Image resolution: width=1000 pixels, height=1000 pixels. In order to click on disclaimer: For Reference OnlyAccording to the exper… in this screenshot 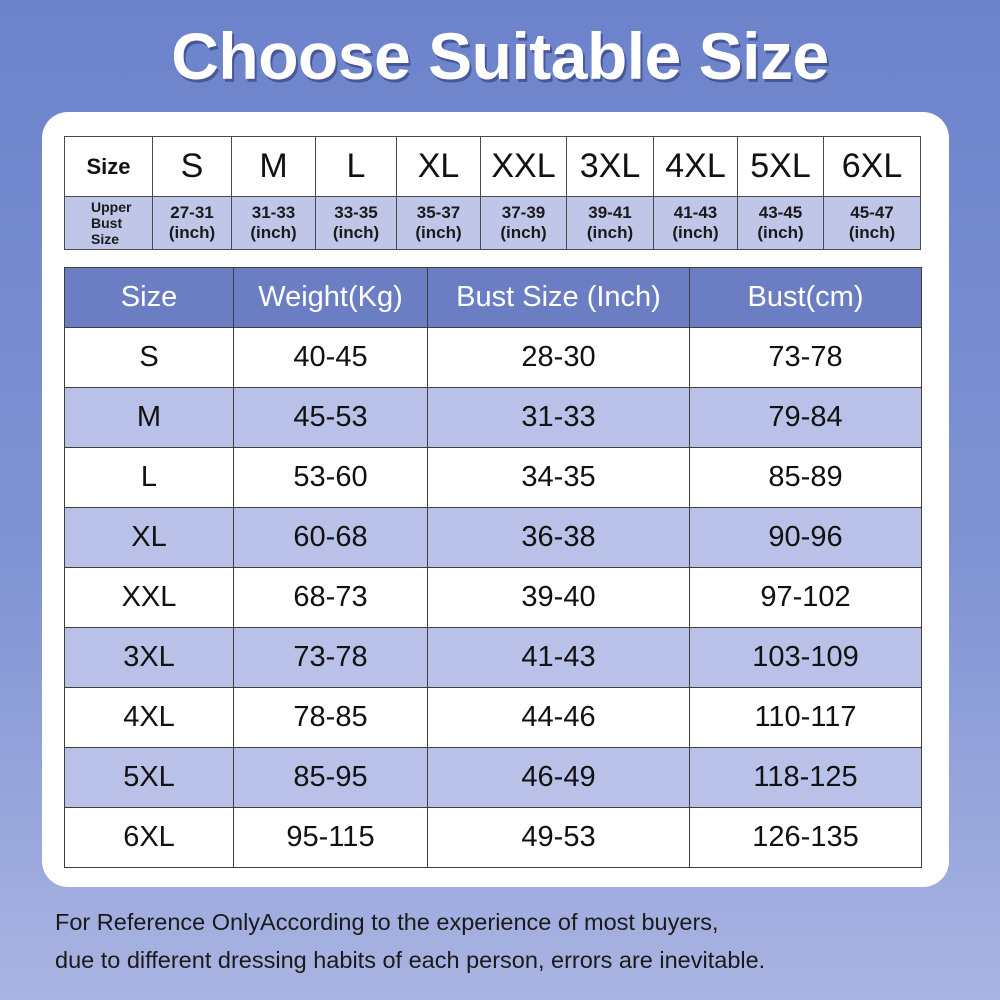, I will do `click(505, 941)`.